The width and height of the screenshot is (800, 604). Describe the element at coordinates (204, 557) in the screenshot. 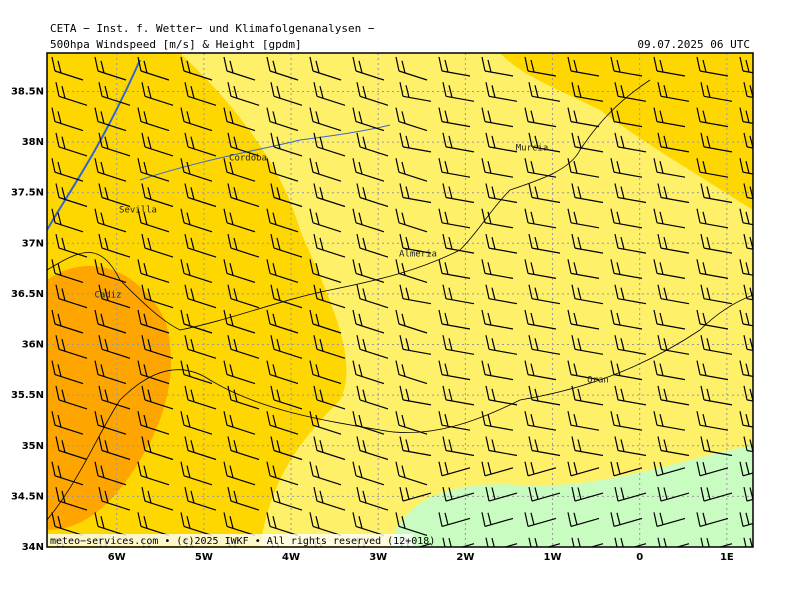

I see `lon-tick-label: 5W` at that location.